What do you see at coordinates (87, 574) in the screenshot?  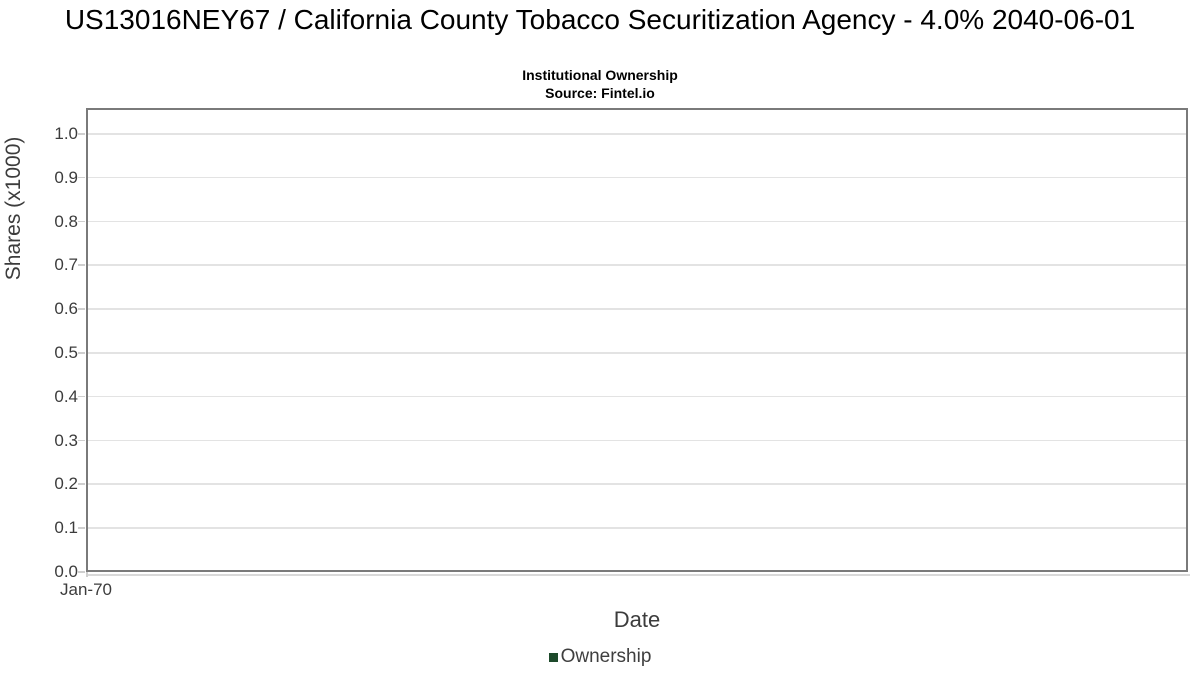 I see `x-tick-mark` at bounding box center [87, 574].